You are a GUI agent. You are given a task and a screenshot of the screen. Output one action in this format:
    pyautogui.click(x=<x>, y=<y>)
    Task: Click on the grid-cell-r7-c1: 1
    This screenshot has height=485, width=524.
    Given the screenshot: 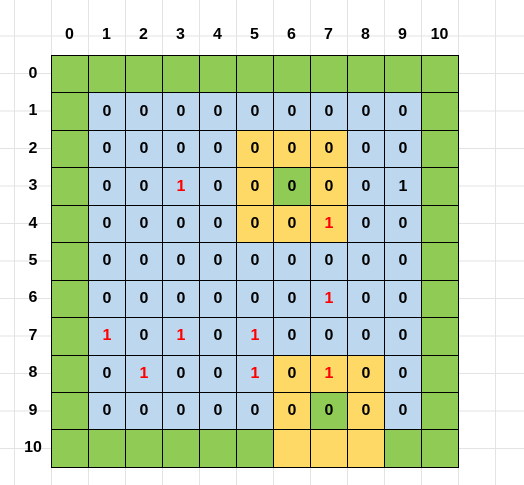 What is the action you would take?
    pyautogui.click(x=107, y=337)
    